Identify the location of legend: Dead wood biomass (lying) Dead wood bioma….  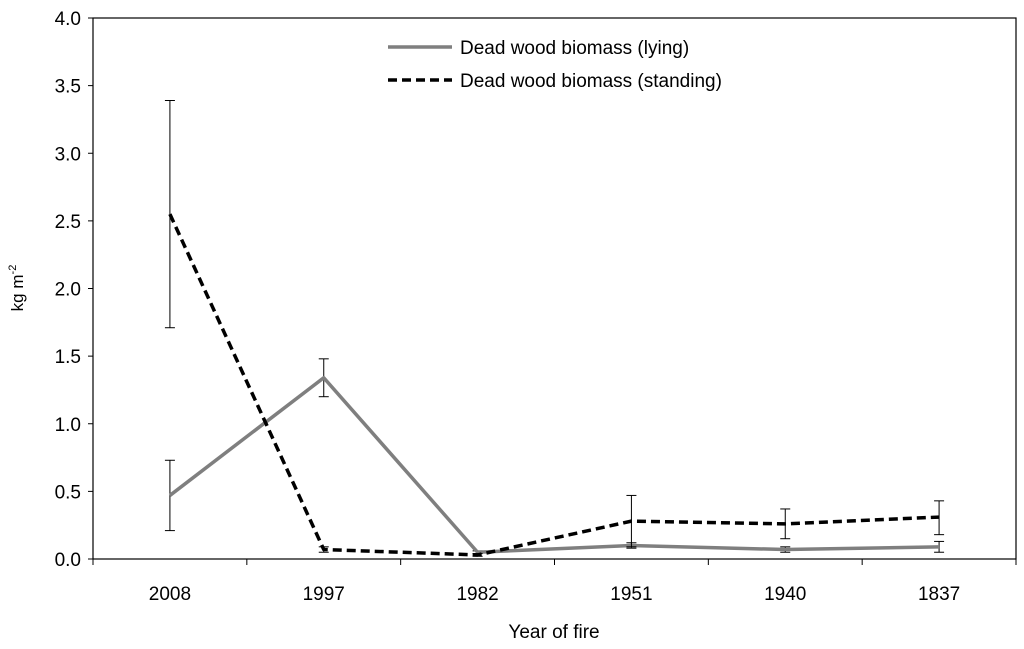
(555, 65).